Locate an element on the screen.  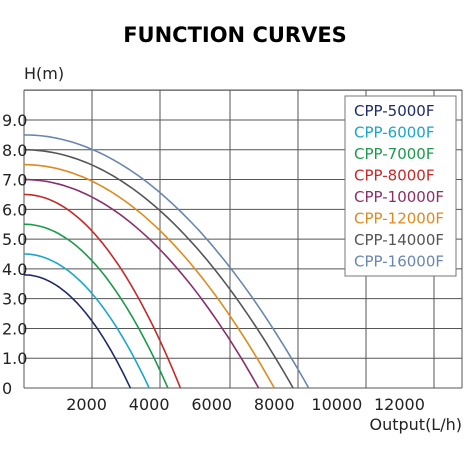
legend-item: CPP-6000F is located at coordinates (394, 133).